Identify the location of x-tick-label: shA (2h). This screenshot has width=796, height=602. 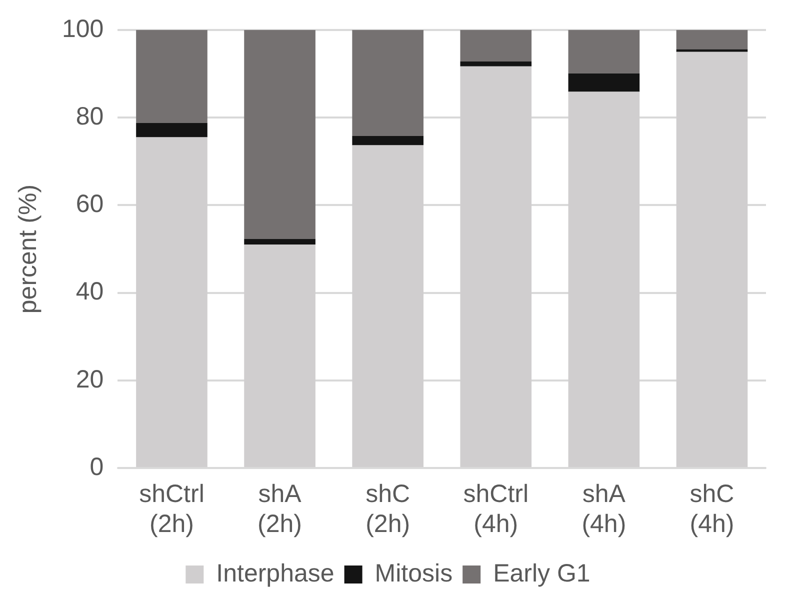
(280, 509).